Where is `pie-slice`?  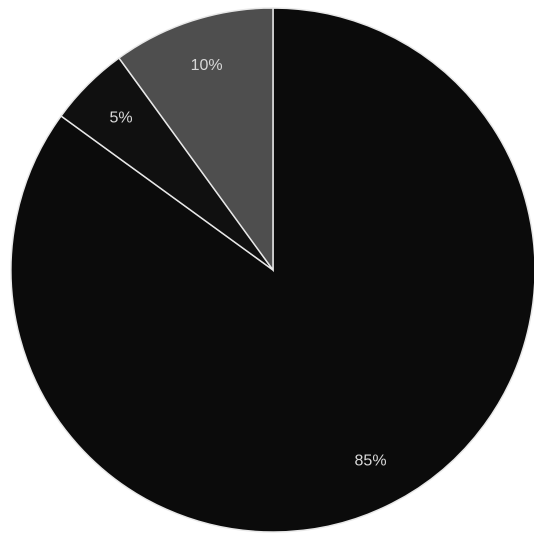
pie-slice is located at coordinates (195, 140).